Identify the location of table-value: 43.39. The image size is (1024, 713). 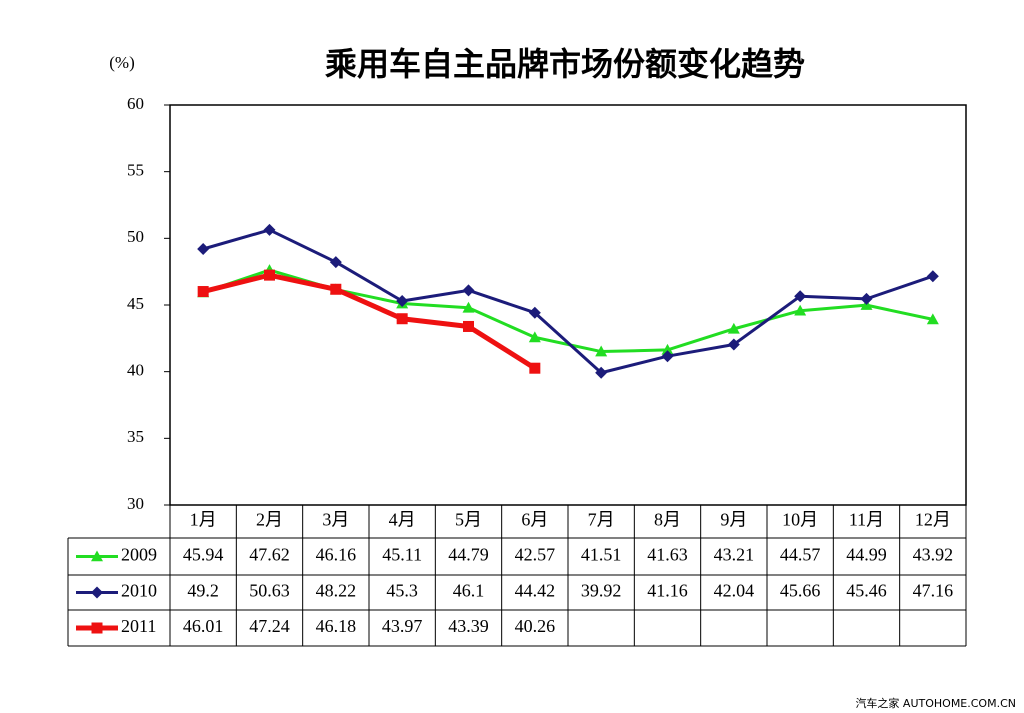
(468, 626).